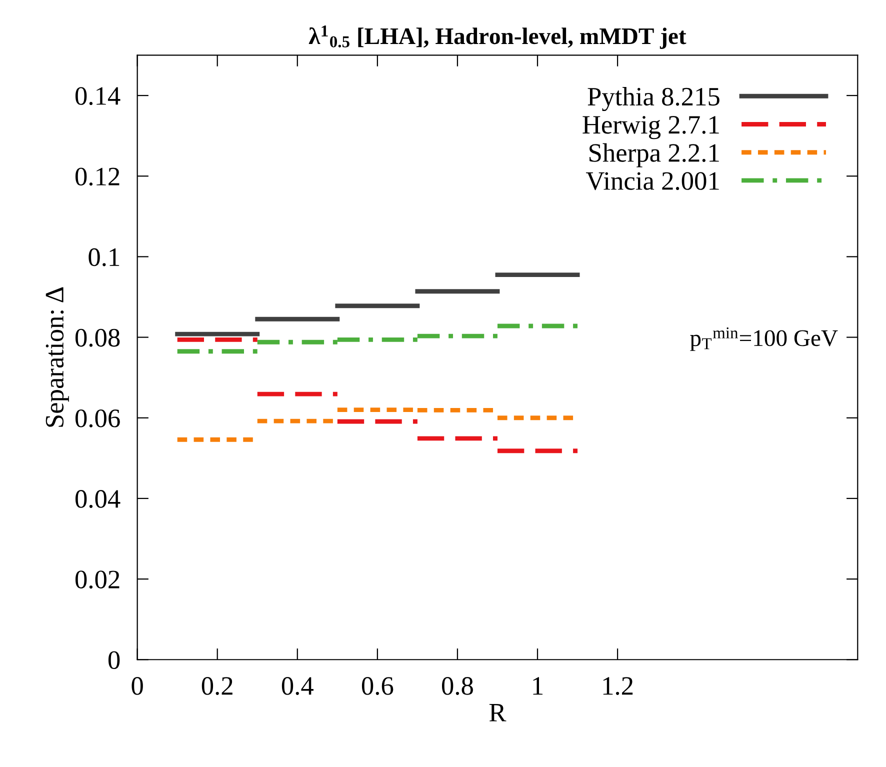 The image size is (886, 767). I want to click on y-axis-title: Separation: Δ, so click(57, 357).